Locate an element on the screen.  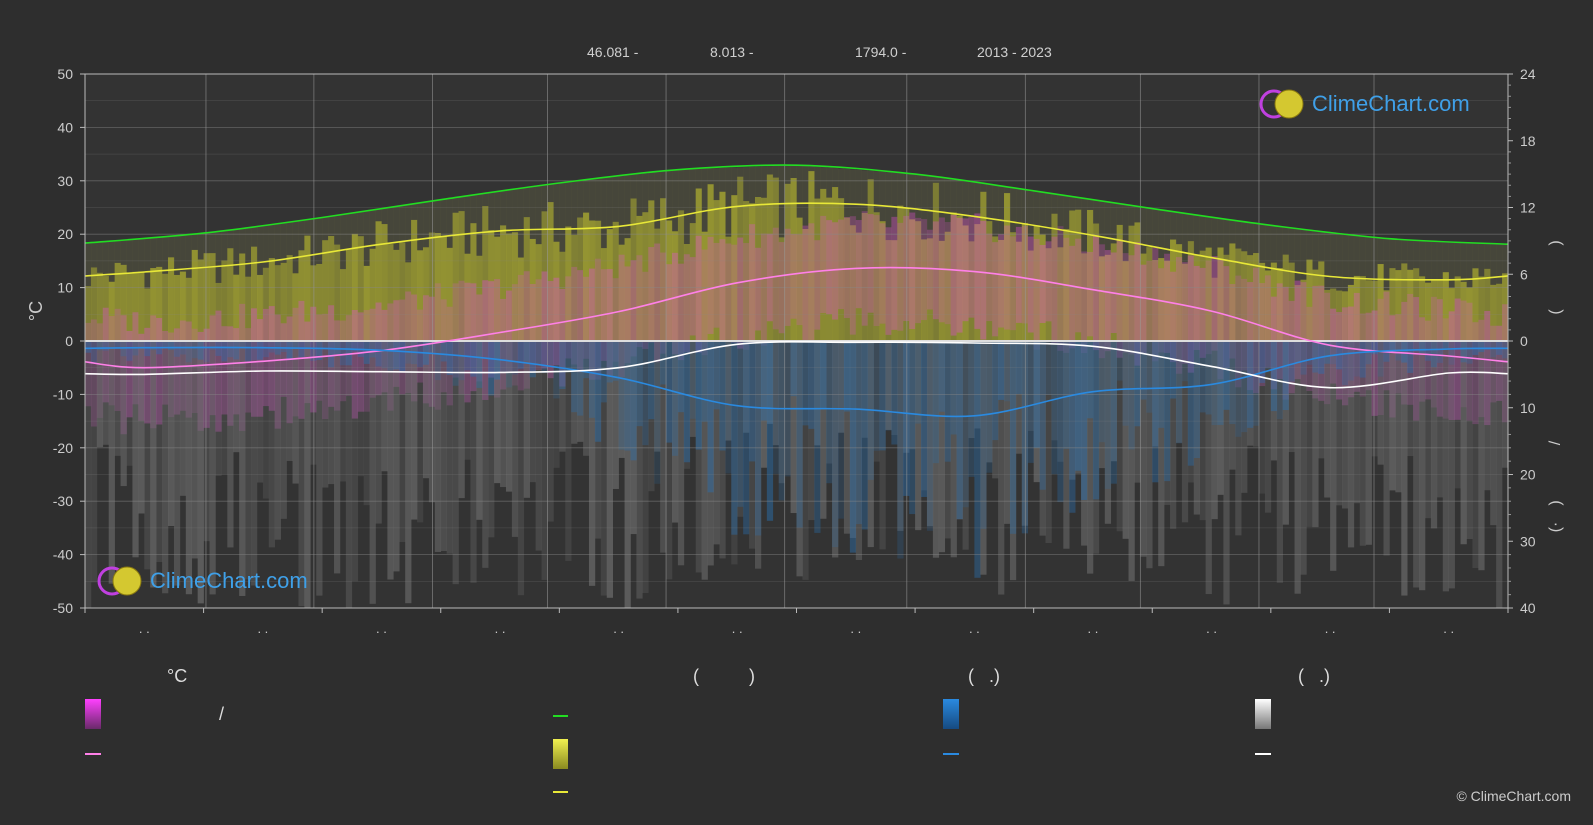
y-tick-label-left: 50 is located at coordinates (65, 74).